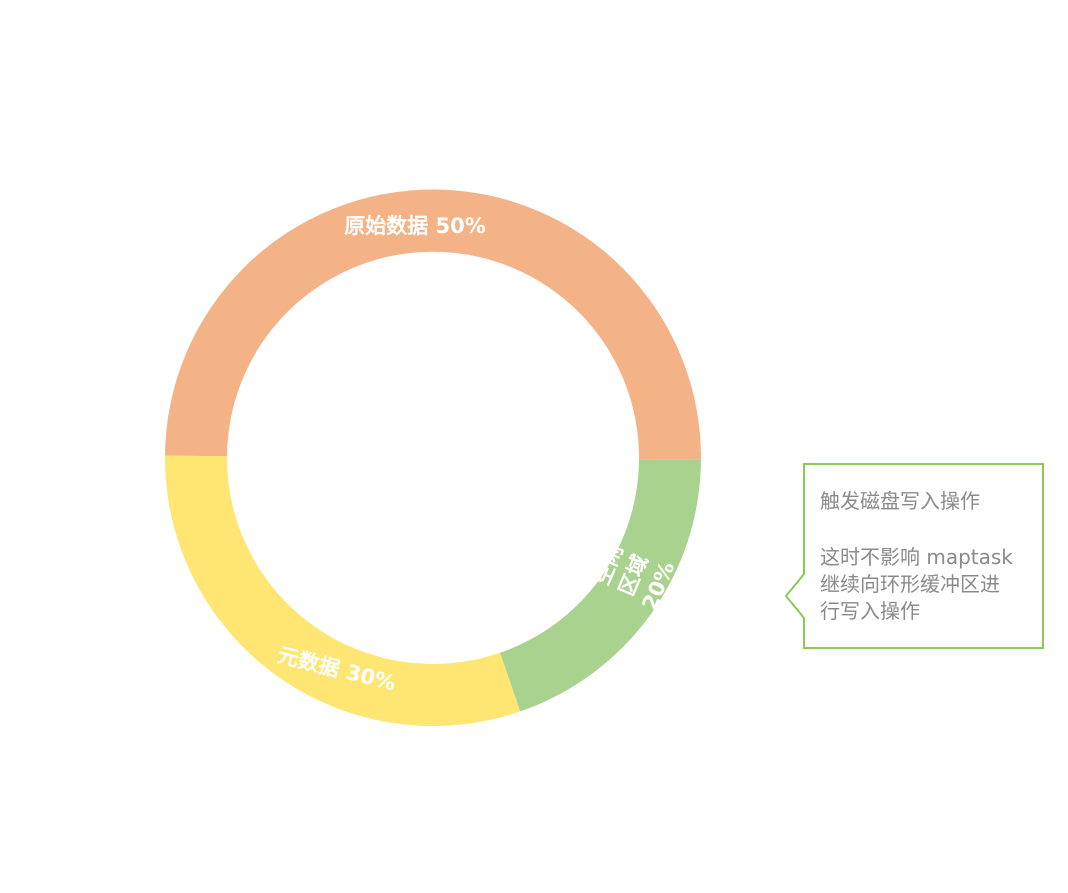 This screenshot has width=1068, height=893. I want to click on segment-label-raw-data: 原始数据 50%, so click(415, 226).